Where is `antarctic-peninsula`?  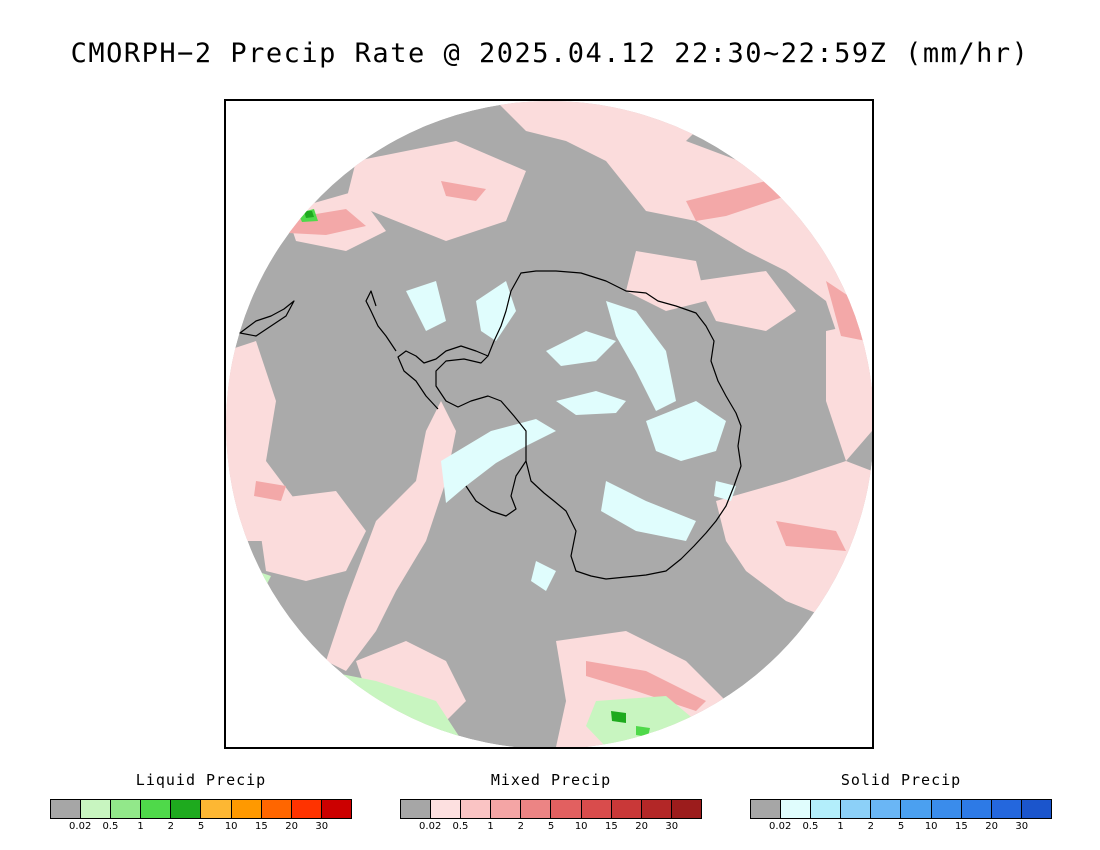 antarctic-peninsula is located at coordinates (443, 377).